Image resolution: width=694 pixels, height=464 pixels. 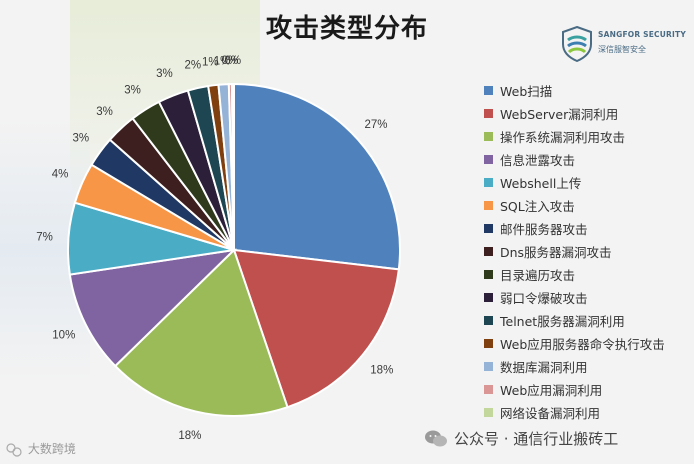 What do you see at coordinates (544, 298) in the screenshot?
I see `legend-label: 弱口令爆破攻击` at bounding box center [544, 298].